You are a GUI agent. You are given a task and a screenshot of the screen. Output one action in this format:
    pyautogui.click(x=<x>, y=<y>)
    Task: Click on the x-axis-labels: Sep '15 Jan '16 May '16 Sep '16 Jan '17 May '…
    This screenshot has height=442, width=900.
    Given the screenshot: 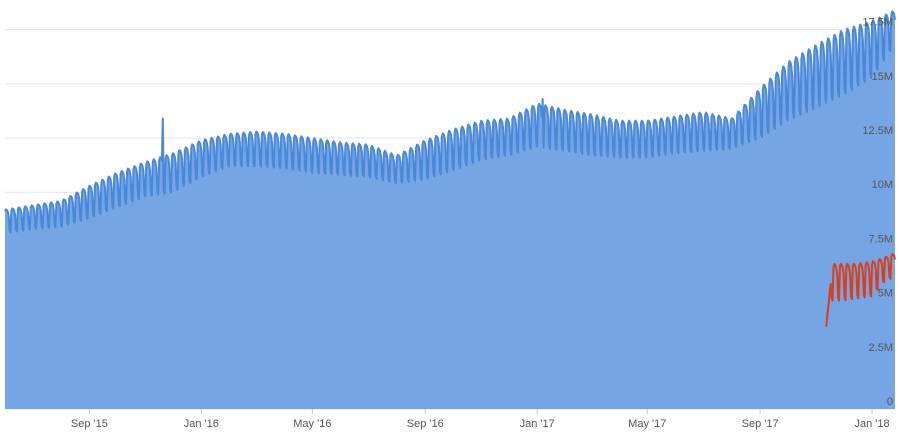 What is the action you would take?
    pyautogui.click(x=480, y=419)
    